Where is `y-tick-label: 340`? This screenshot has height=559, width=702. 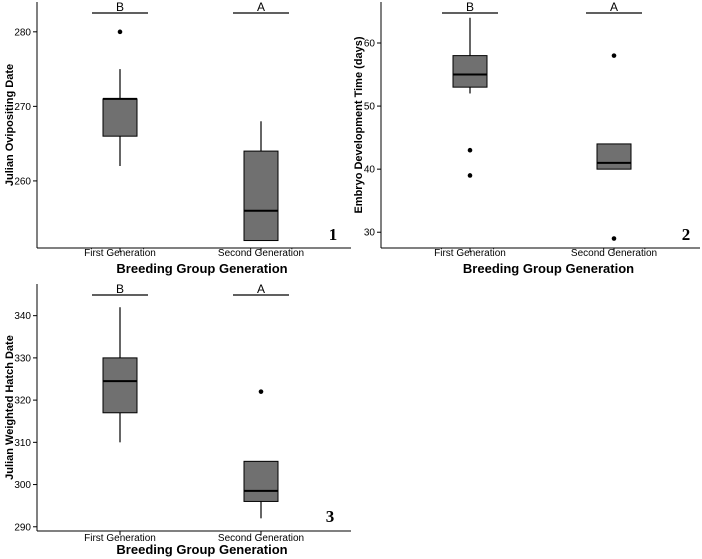
y-tick-label: 340 is located at coordinates (22, 316).